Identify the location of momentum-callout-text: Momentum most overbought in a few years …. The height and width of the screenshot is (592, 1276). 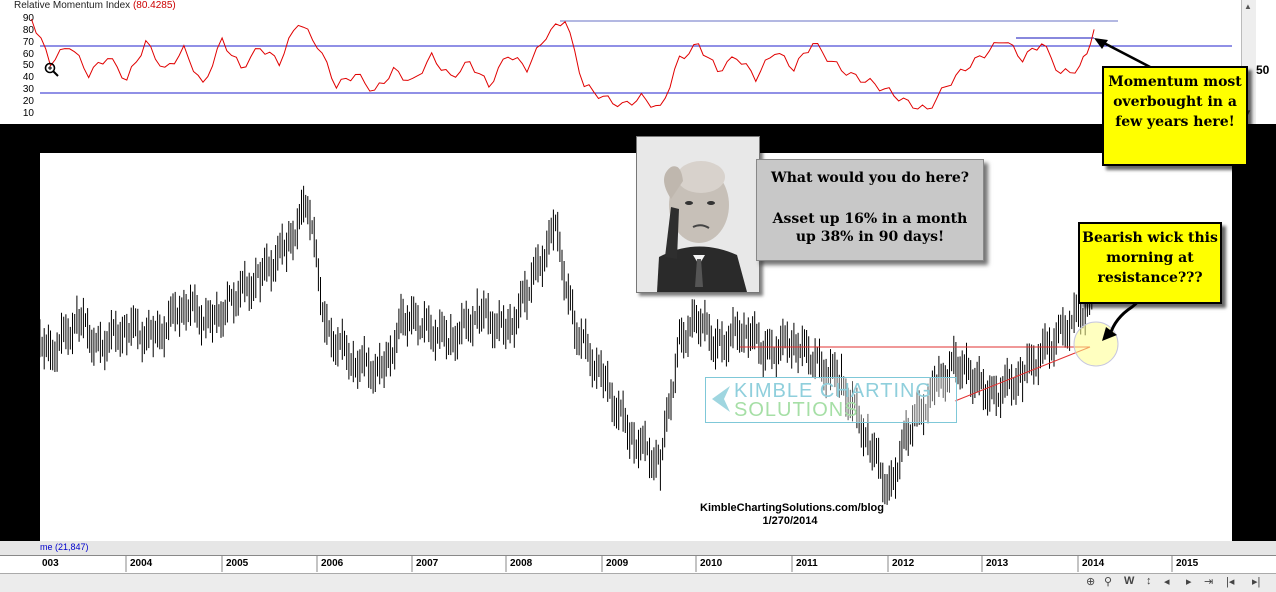
(1175, 102).